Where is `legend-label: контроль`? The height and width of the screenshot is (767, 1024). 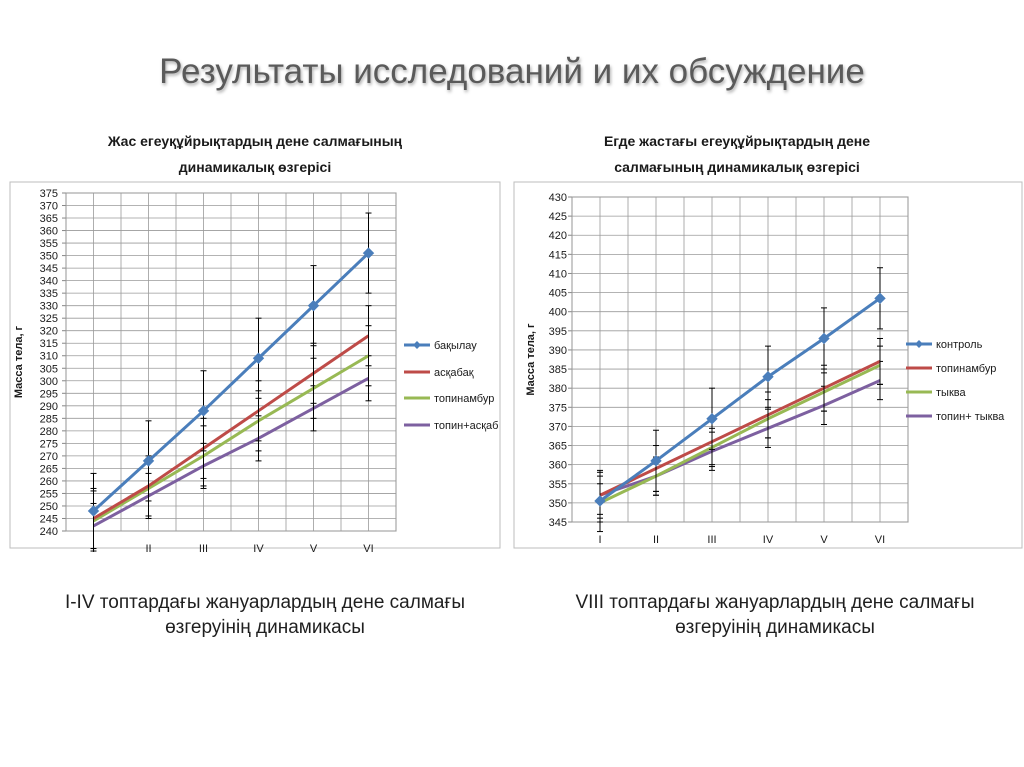 legend-label: контроль is located at coordinates (959, 345).